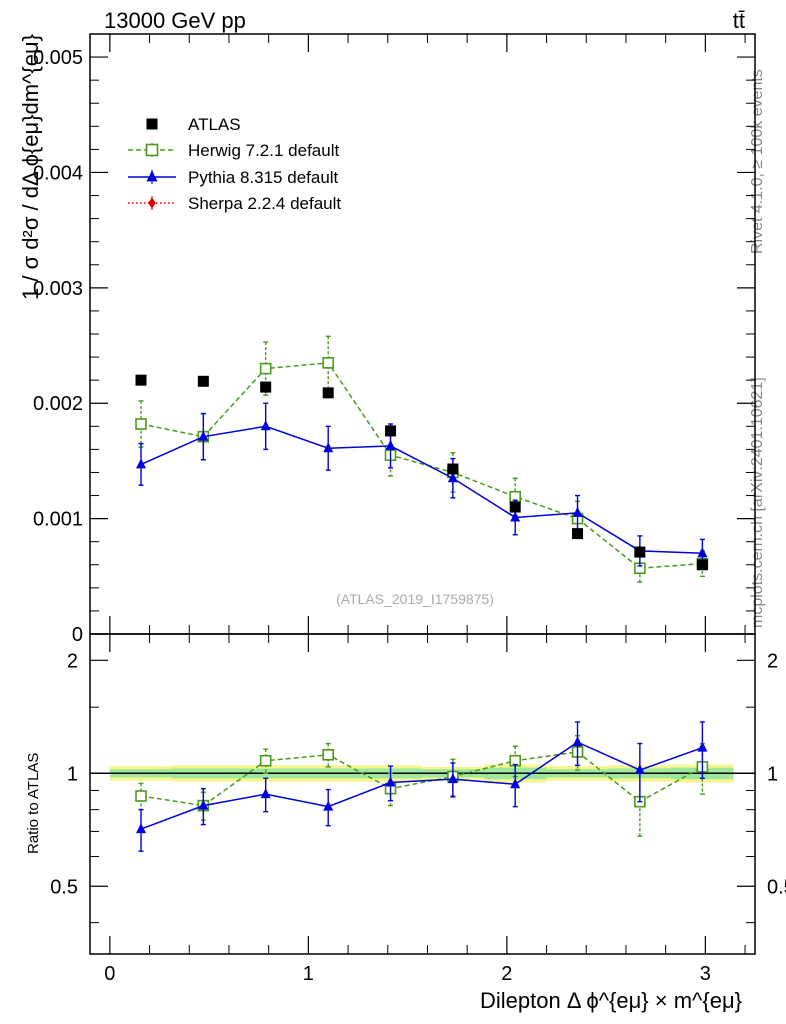  Describe the element at coordinates (33, 803) in the screenshot. I see `ratio-y-axis-label: Ratio to ATLAS` at that location.